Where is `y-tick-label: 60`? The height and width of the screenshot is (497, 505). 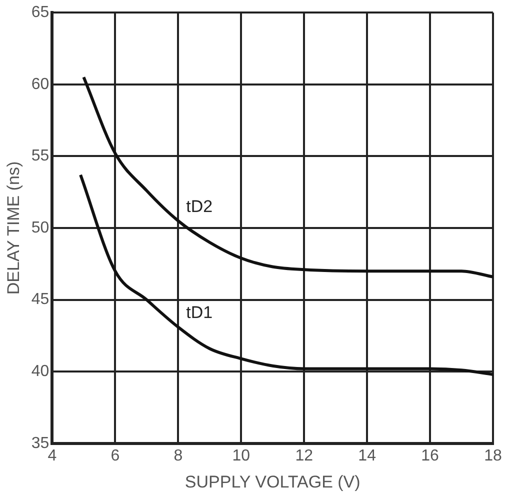
y-tick-label: 60 is located at coordinates (40, 84).